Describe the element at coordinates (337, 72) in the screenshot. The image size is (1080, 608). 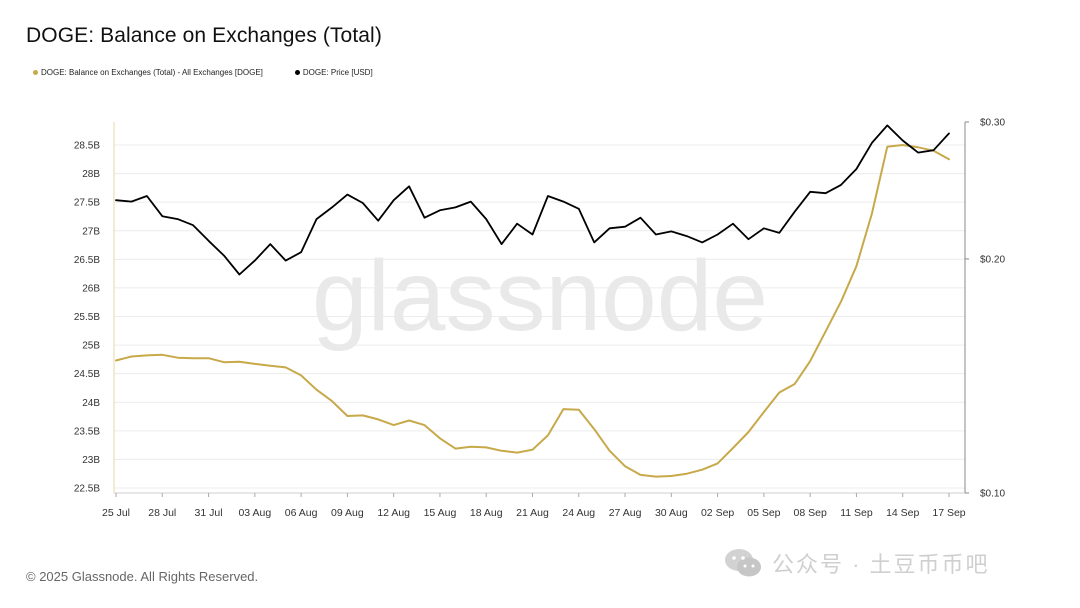
I see `legend-label-price: DOGE: Price [USD]` at that location.